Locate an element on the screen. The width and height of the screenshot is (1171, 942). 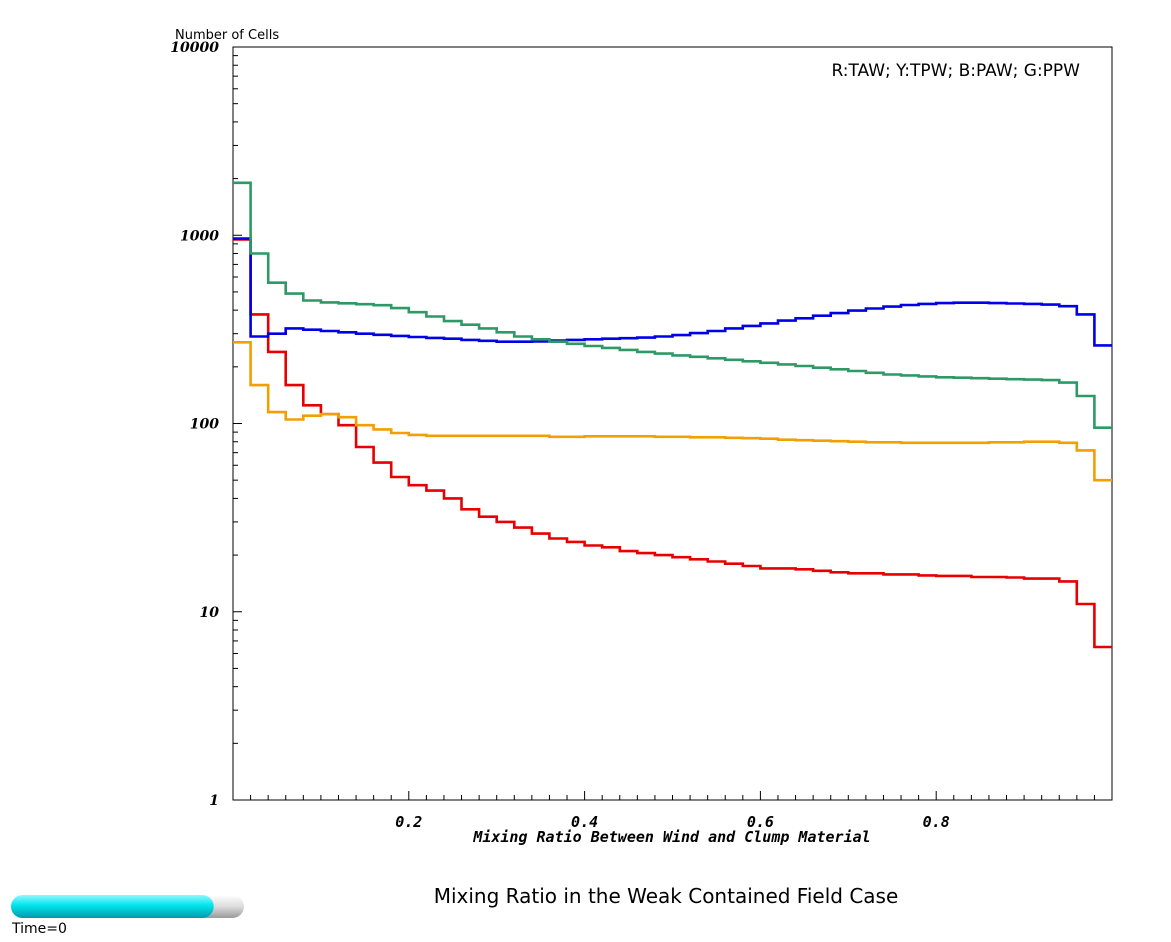
time-slider is located at coordinates (127, 906).